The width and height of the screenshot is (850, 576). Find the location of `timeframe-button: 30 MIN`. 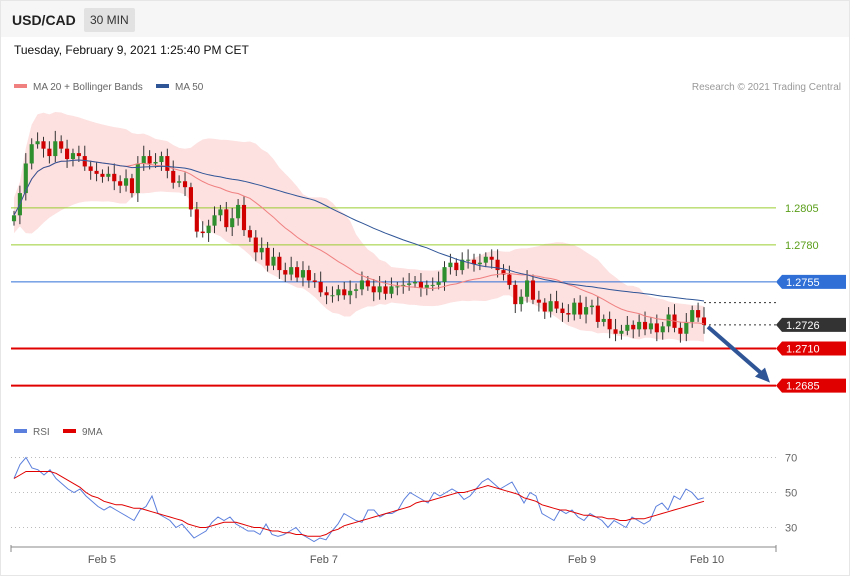

timeframe-button: 30 MIN is located at coordinates (109, 20).